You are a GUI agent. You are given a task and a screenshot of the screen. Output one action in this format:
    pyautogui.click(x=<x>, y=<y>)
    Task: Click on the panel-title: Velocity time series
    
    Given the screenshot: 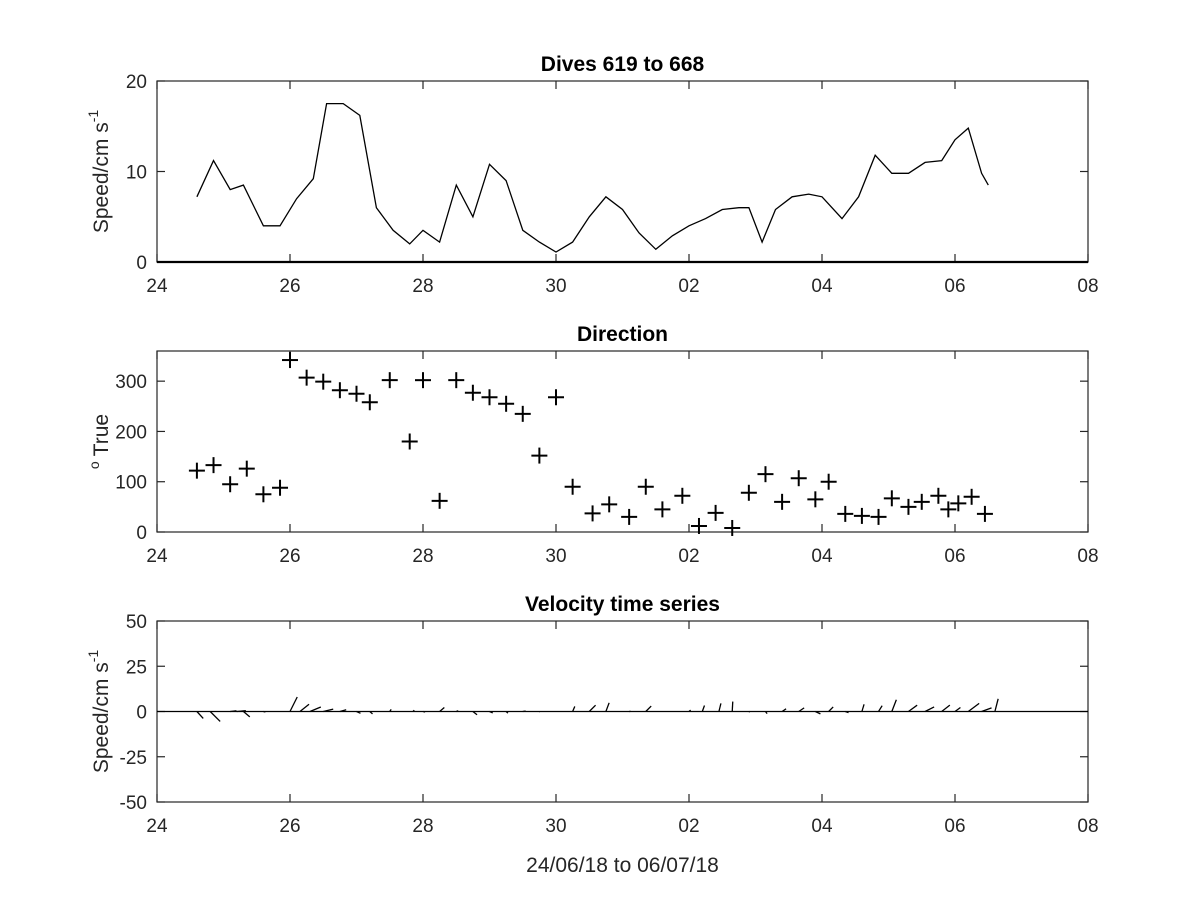 What is the action you would take?
    pyautogui.click(x=622, y=604)
    